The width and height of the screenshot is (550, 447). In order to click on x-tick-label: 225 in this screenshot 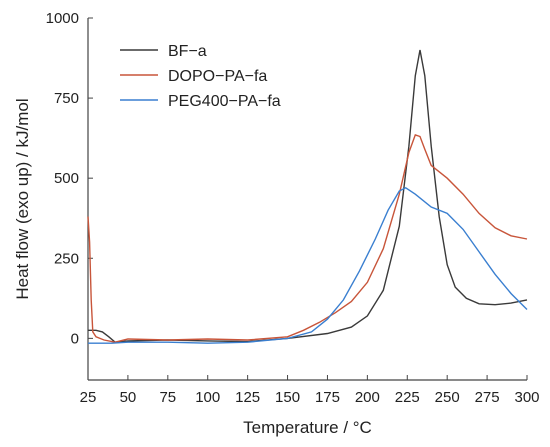, I will do `click(407, 397)`.